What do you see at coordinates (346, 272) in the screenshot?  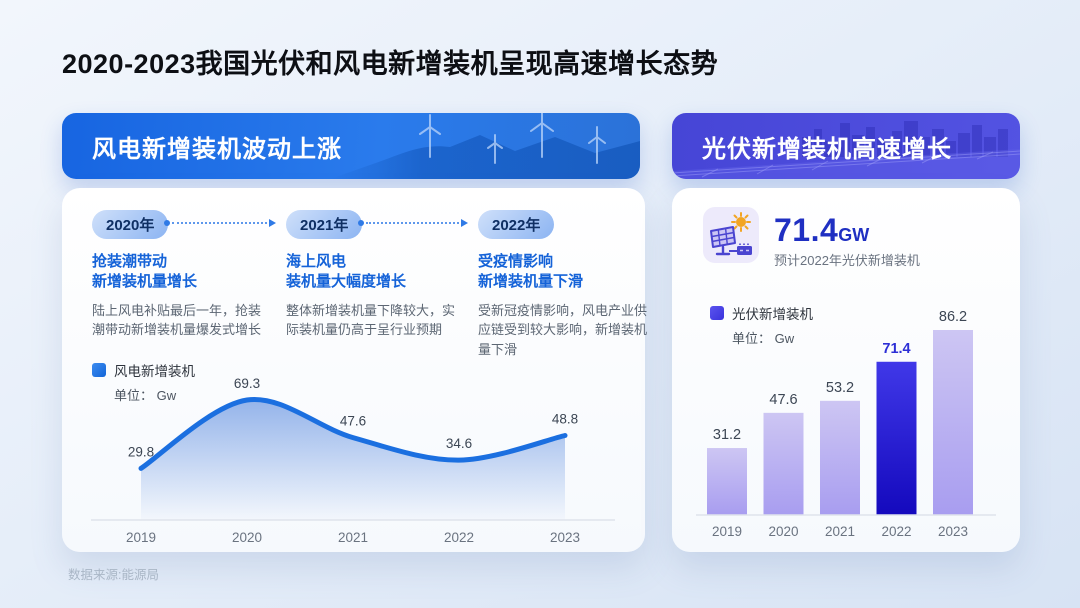 I see `timeline-heading: 海上风电 装机量大幅度增长` at bounding box center [346, 272].